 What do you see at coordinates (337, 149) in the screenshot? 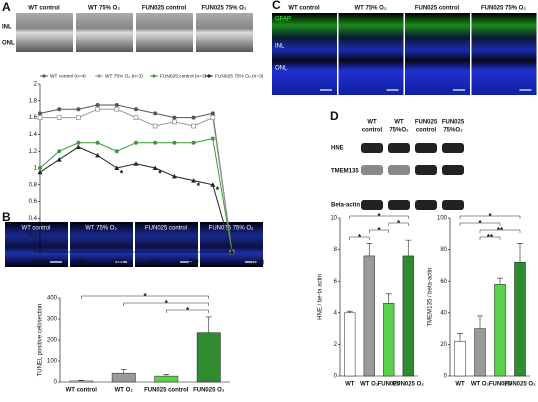
I see `blot-row-label: HNE` at bounding box center [337, 149].